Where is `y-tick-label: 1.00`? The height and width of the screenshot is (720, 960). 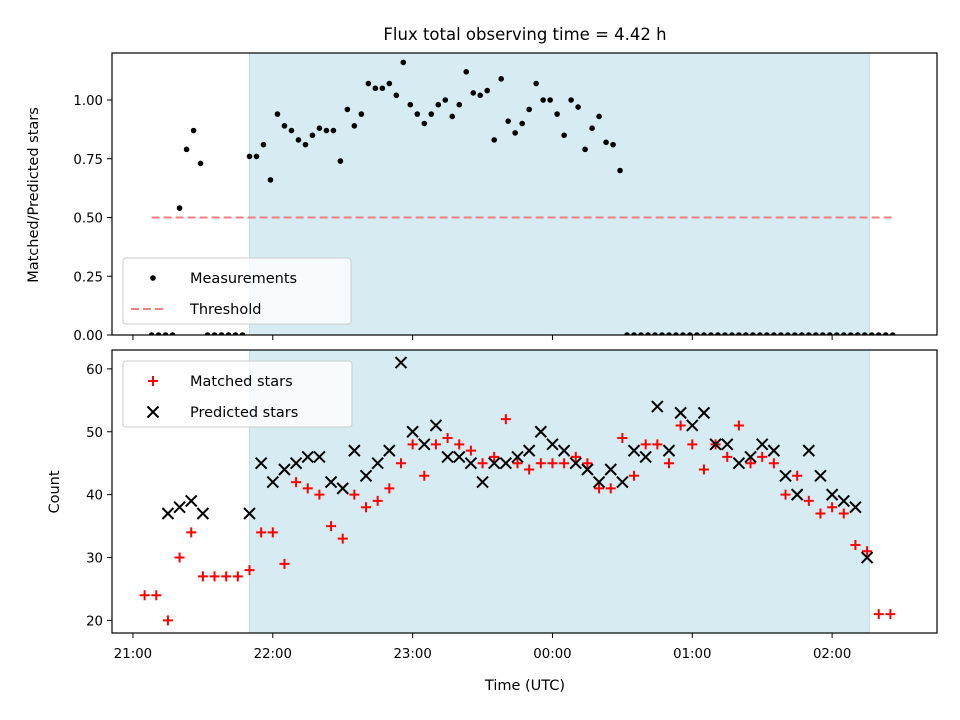
y-tick-label: 1.00 is located at coordinates (88, 101).